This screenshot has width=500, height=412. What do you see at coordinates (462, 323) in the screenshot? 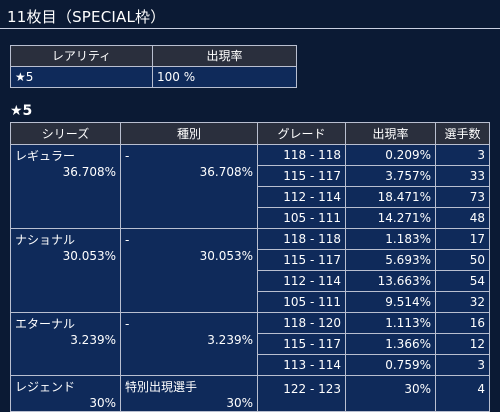
I see `count-cell: 16` at bounding box center [462, 323].